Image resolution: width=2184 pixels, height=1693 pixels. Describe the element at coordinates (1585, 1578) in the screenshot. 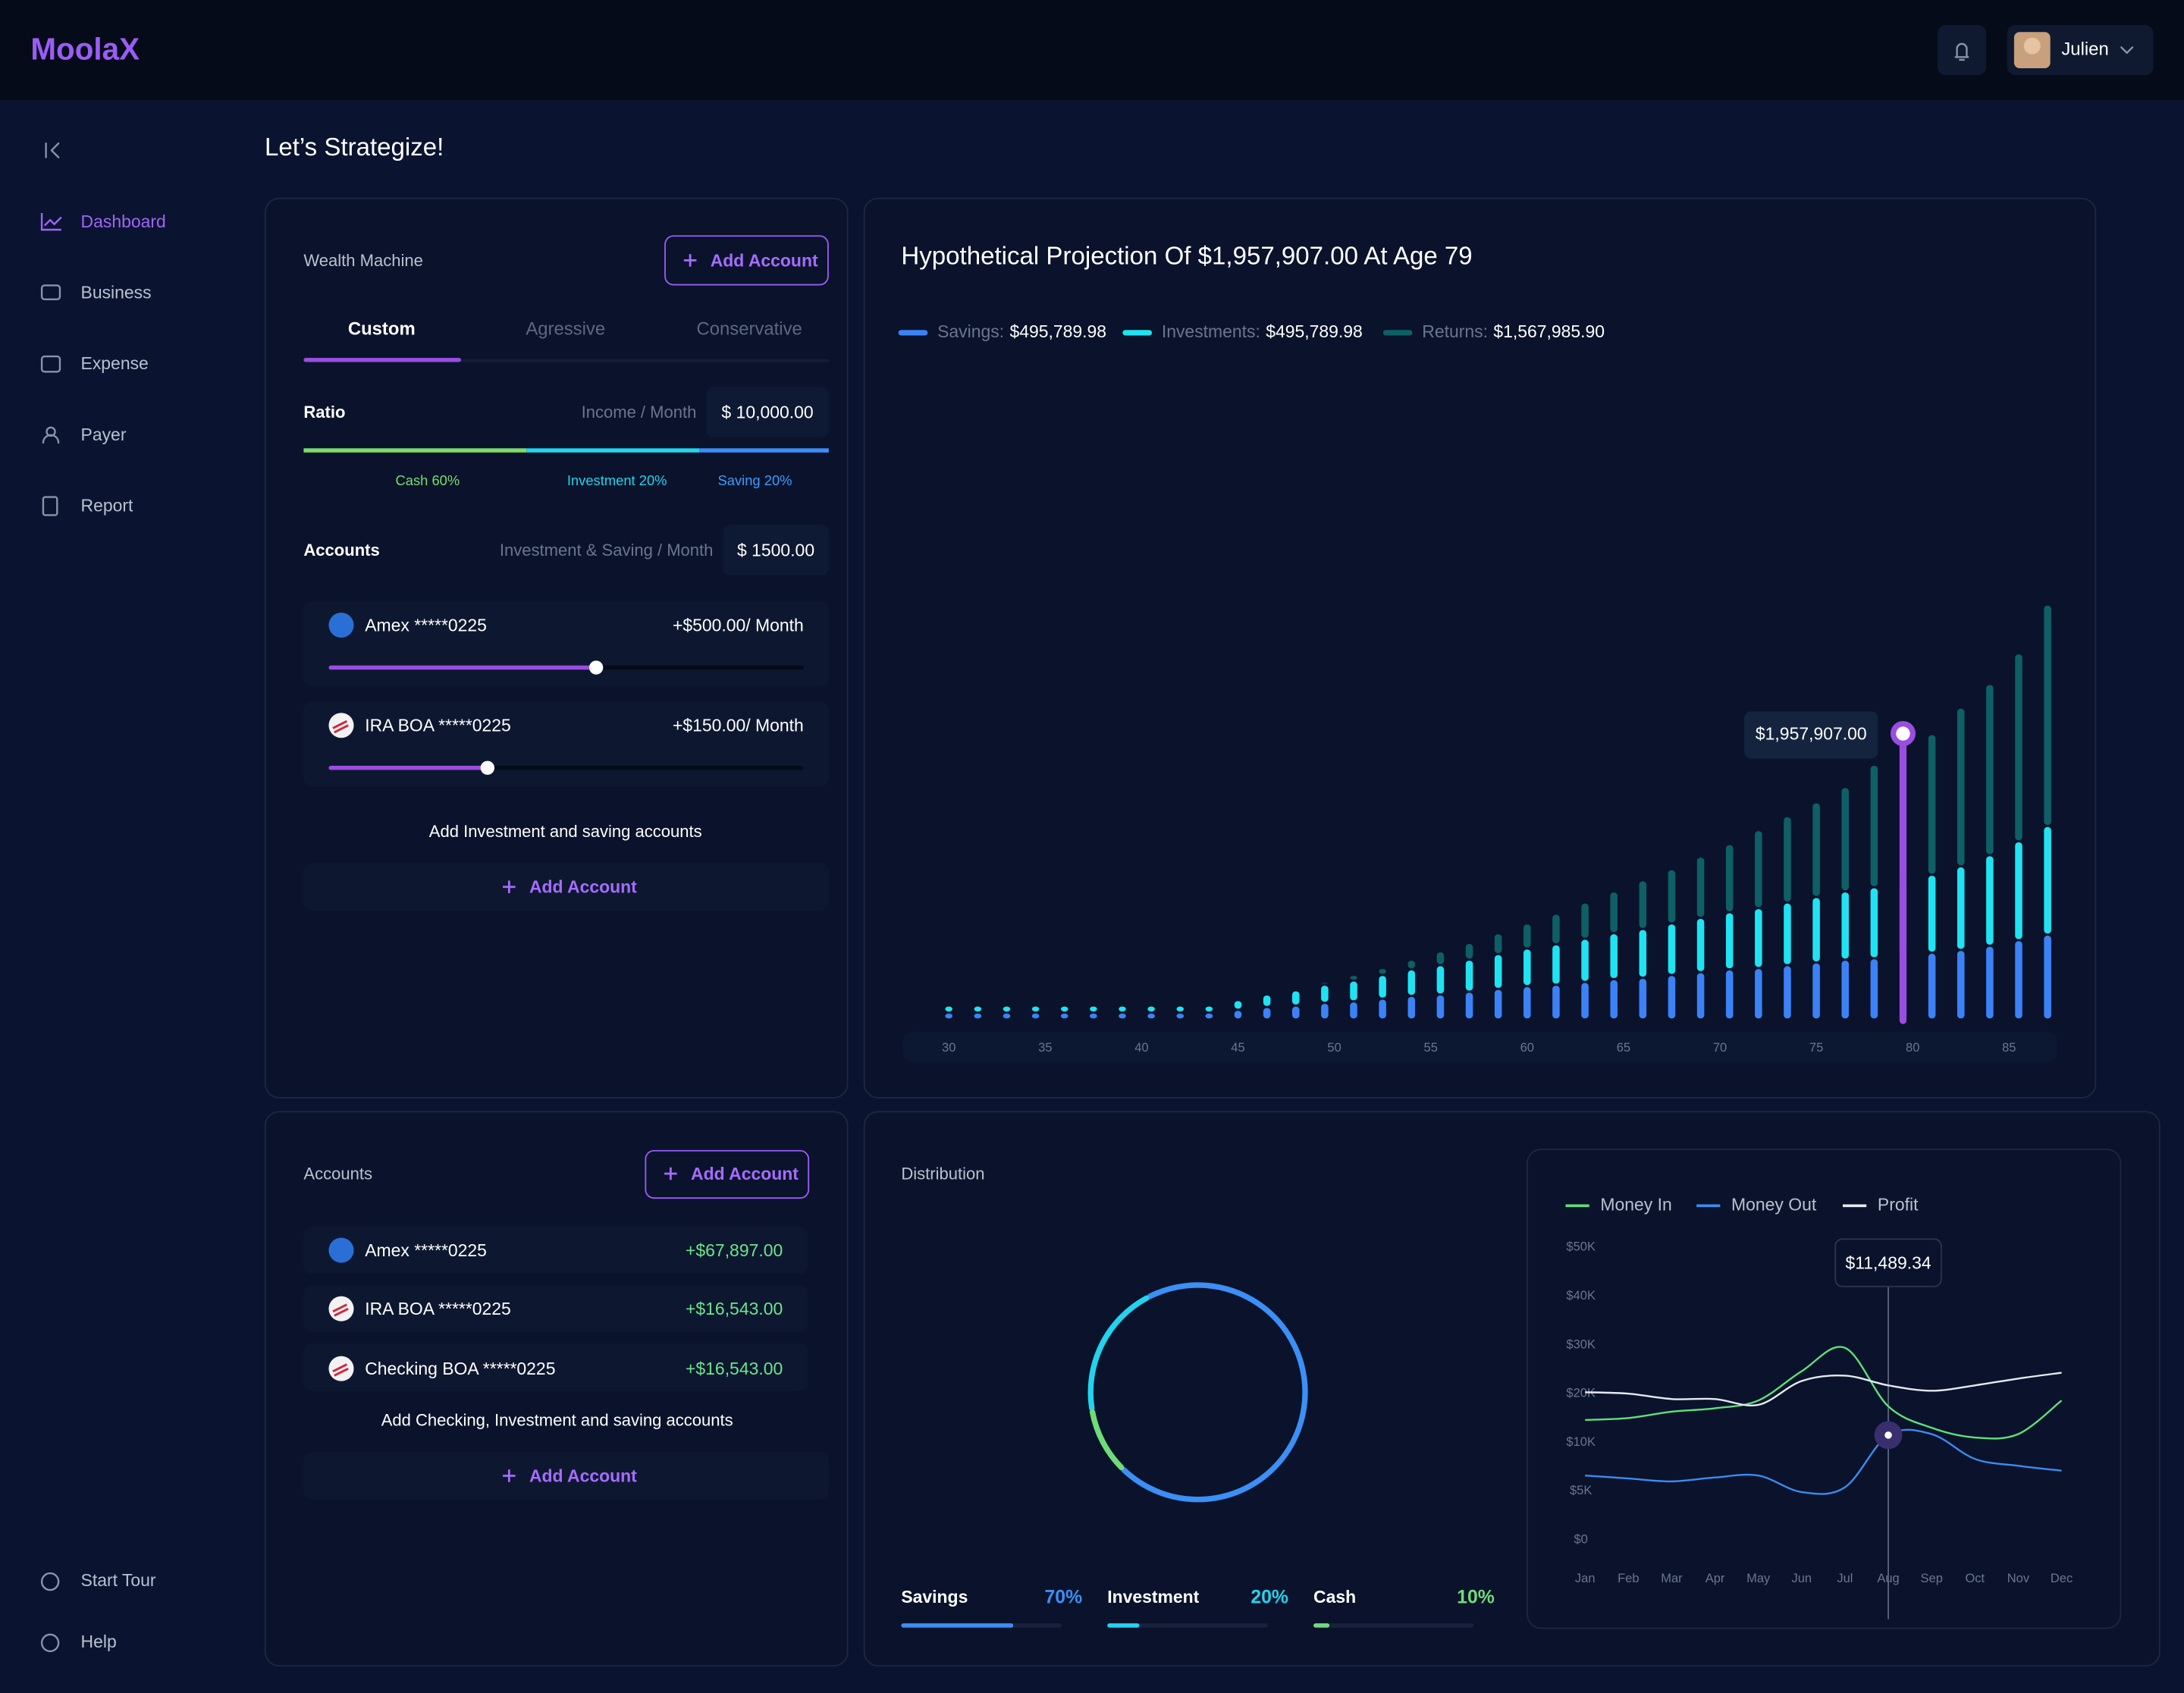

I see `x-tick-label: Jan` at that location.